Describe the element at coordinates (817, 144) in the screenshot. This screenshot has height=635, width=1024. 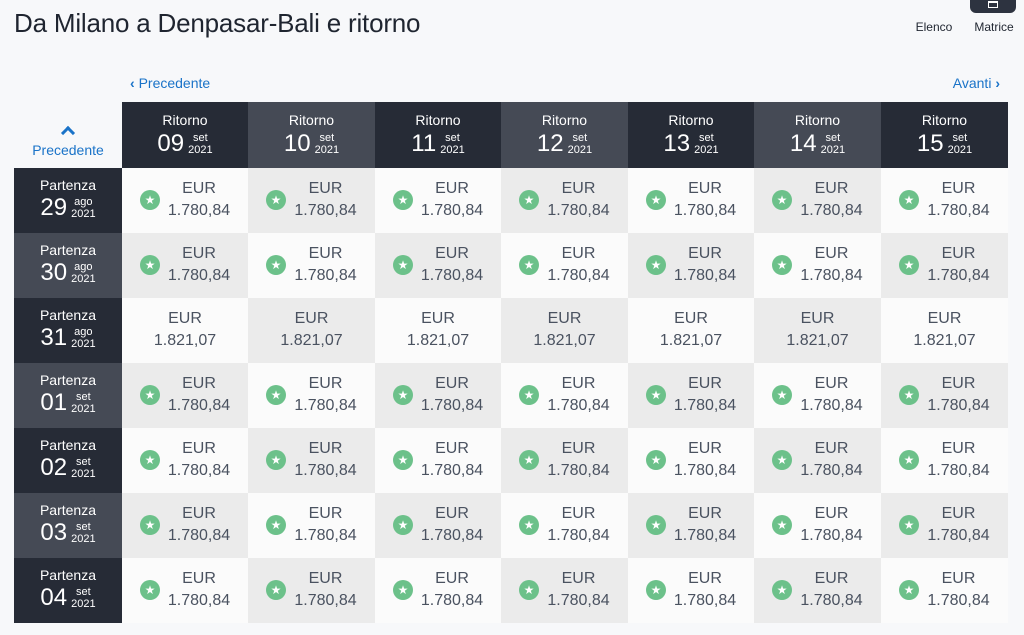
I see `return-date: 14 set 2021` at that location.